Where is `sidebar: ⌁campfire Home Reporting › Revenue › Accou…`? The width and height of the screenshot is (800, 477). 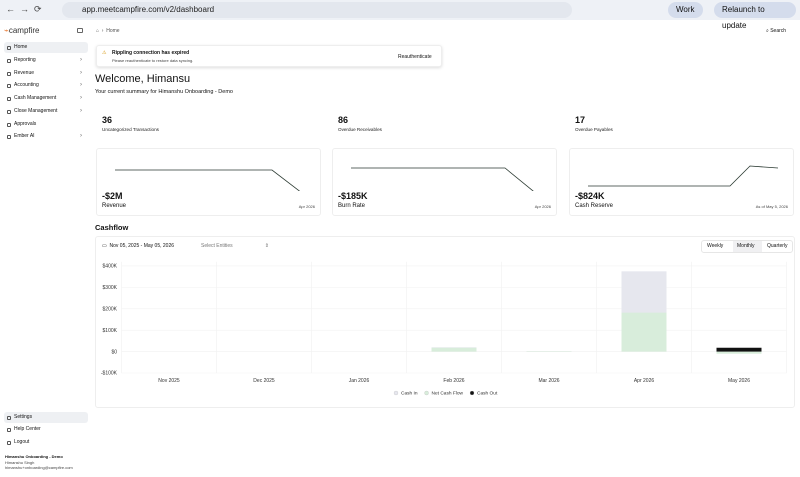 sidebar: ⌁campfire Home Reporting › Revenue › Accou… is located at coordinates (45, 248).